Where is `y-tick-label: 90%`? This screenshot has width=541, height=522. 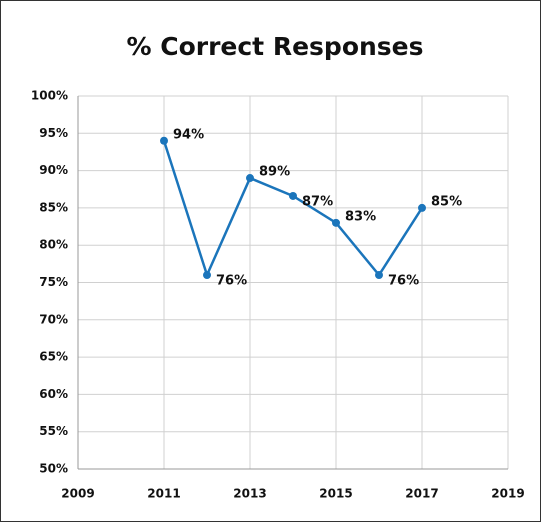
y-tick-label: 90% is located at coordinates (53, 170).